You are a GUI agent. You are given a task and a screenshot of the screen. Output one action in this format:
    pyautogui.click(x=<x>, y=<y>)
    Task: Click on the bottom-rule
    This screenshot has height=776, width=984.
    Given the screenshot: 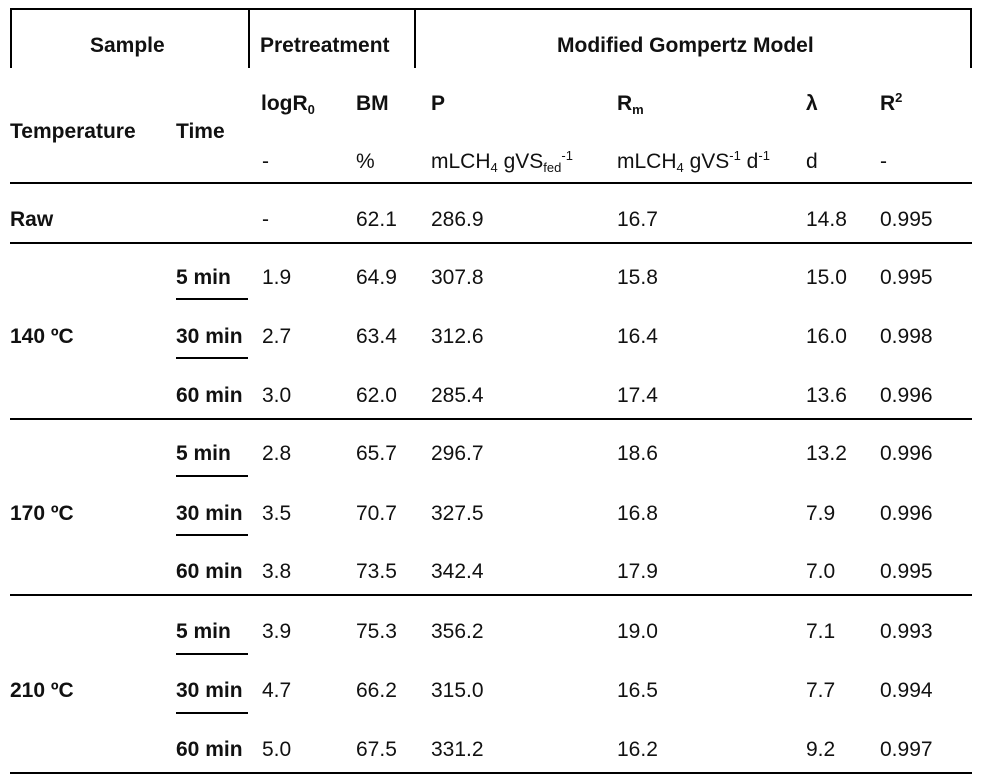 What is the action you would take?
    pyautogui.click(x=491, y=773)
    